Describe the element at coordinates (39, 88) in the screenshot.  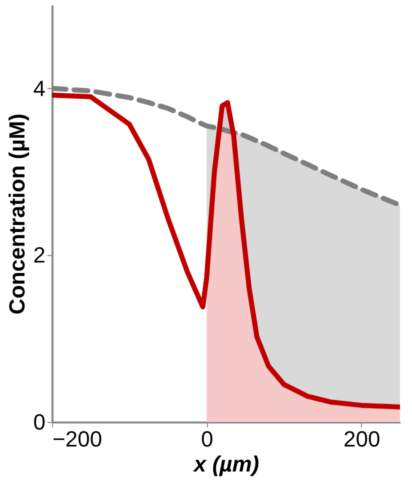
I see `y-tick-label: 4` at that location.